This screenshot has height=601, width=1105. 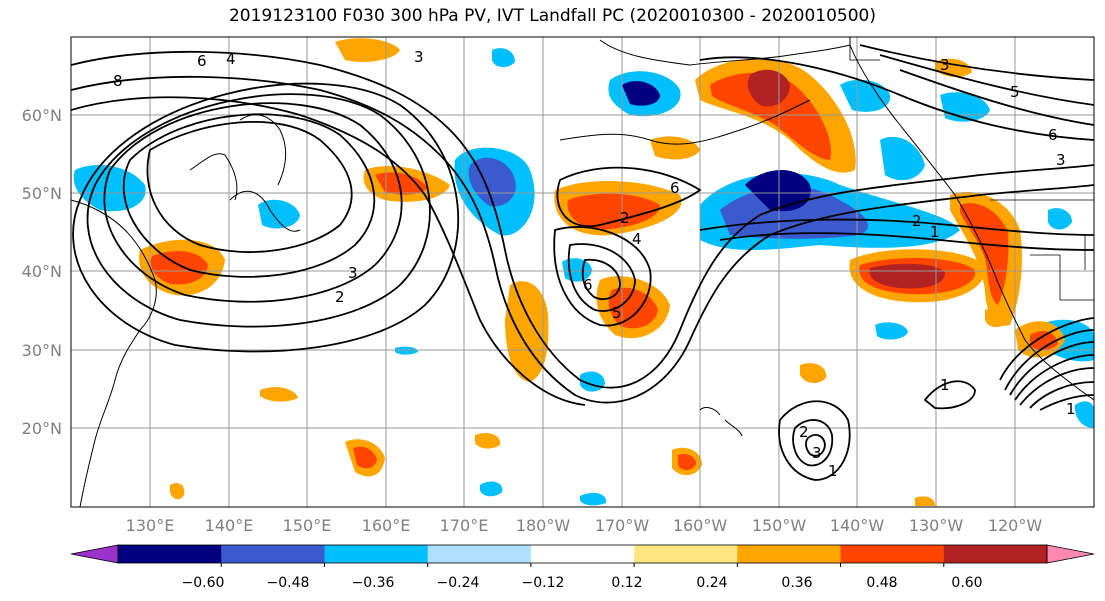 What do you see at coordinates (464, 525) in the screenshot?
I see `lon-label: 170°E` at bounding box center [464, 525].